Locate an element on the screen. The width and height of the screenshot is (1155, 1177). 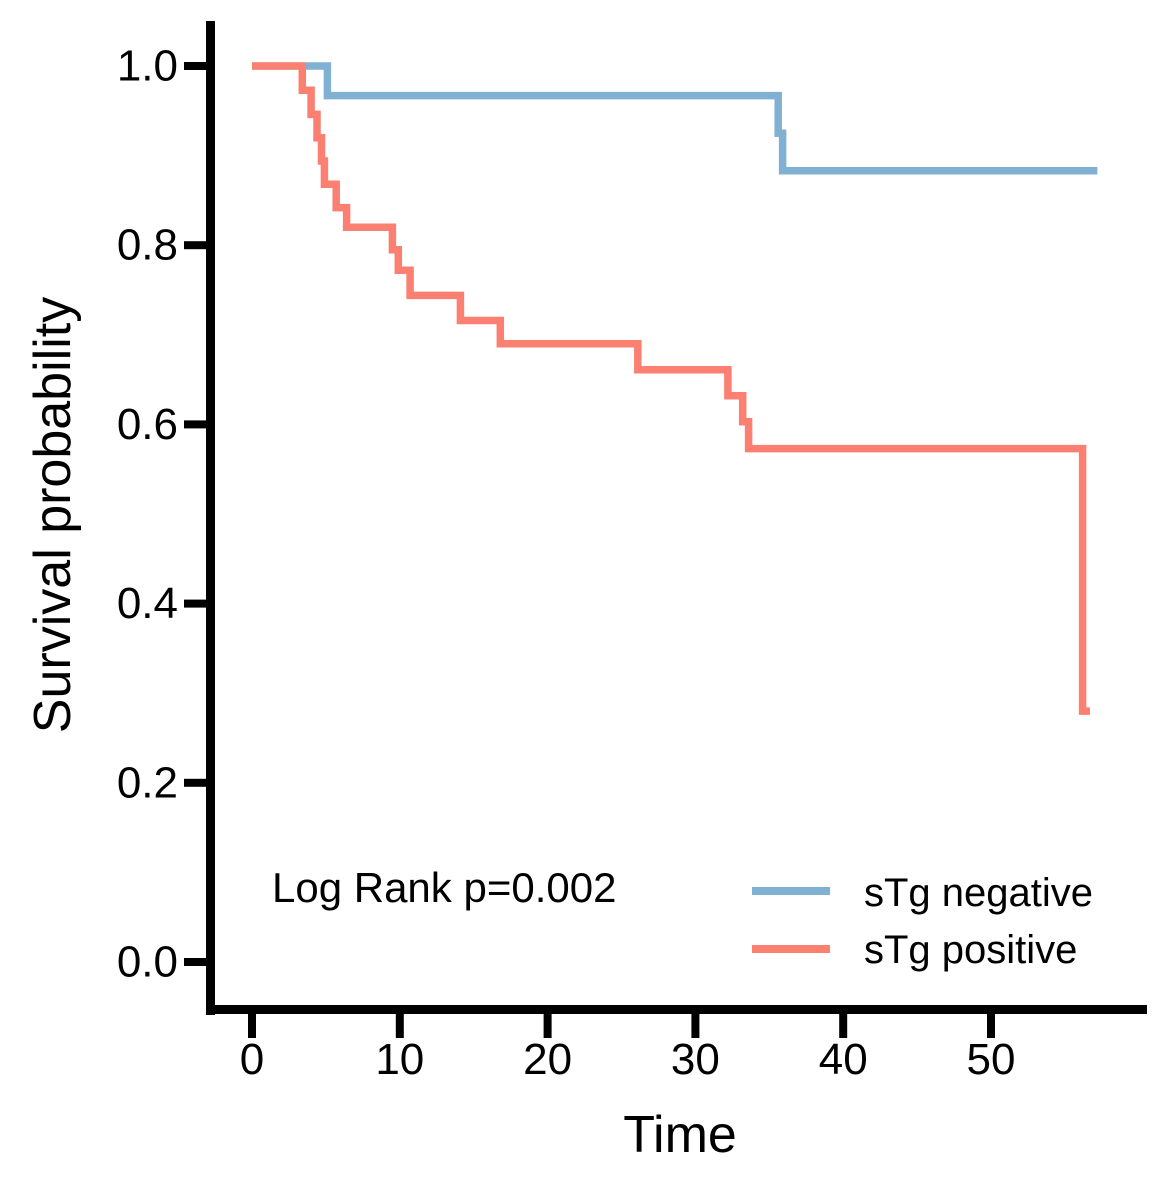
legend-label-stg-negative: sTg negative is located at coordinates (978, 893).